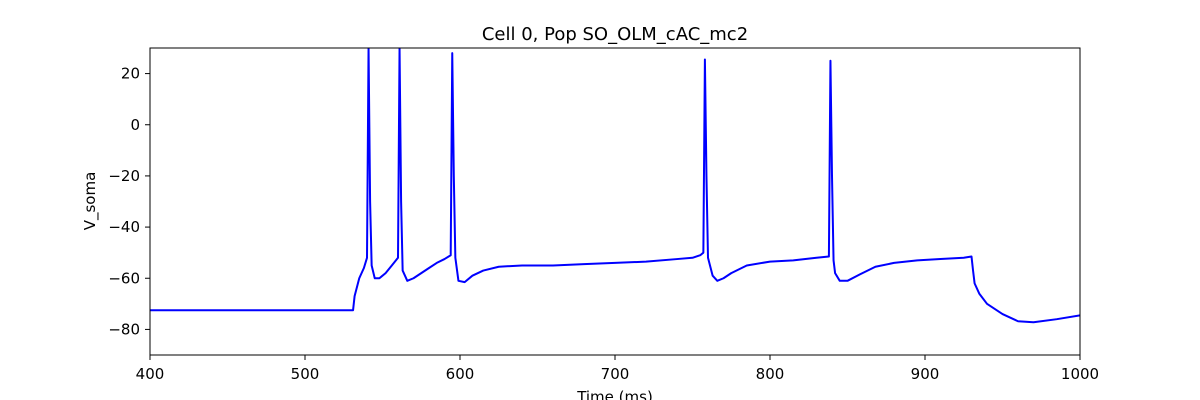 Image resolution: width=1200 pixels, height=400 pixels. Describe the element at coordinates (129, 201) in the screenshot. I see `y-axis-ticks: −80 −60 −40 −20 0 20` at that location.